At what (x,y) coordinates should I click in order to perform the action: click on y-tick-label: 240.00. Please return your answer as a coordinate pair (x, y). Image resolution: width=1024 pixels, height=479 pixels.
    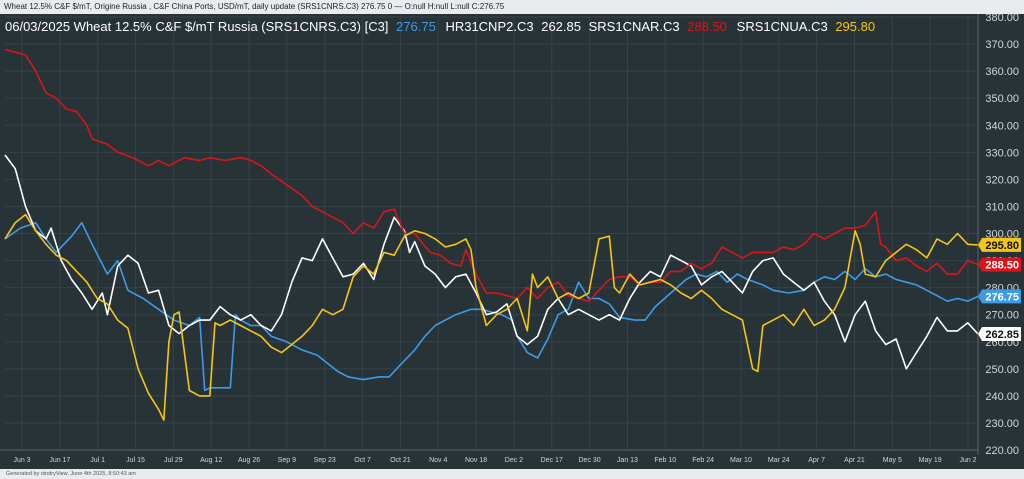
    Looking at the image, I should click on (1002, 397).